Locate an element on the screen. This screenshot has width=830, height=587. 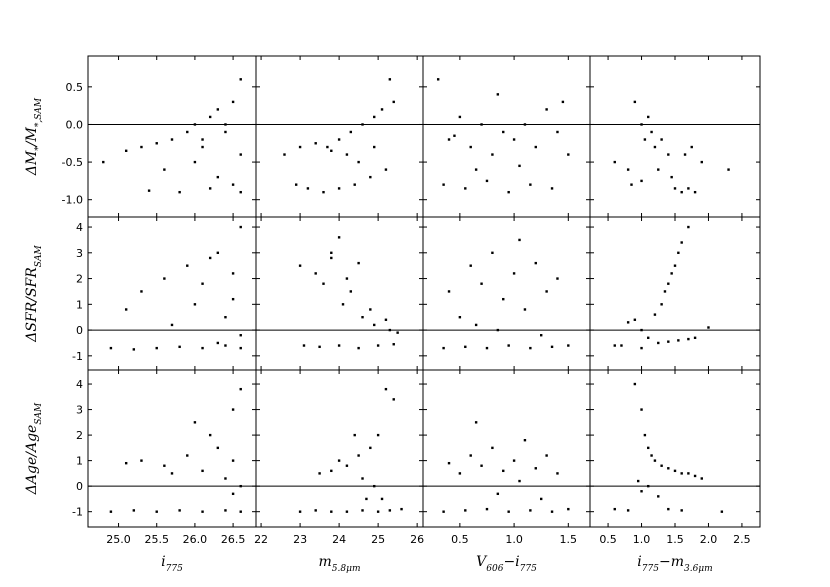
x-axis-label: i775 is located at coordinates (172, 564).